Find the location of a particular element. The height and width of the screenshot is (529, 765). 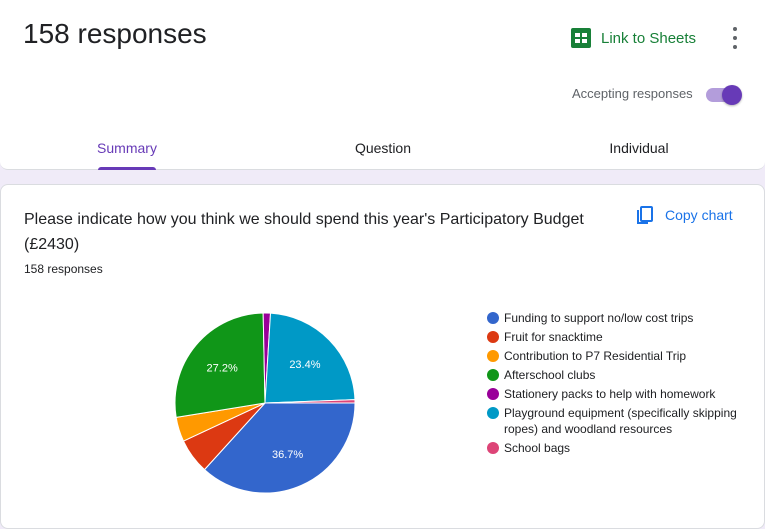

legend-label: Fruit for snacktime is located at coordinates (553, 337).